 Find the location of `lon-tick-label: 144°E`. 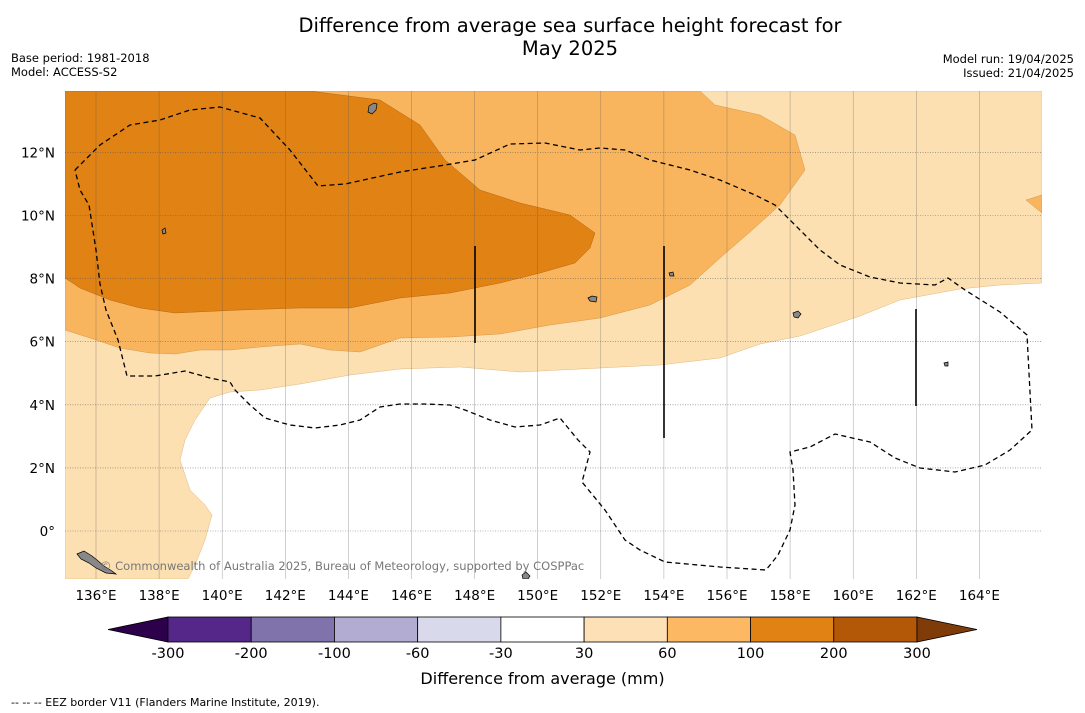

lon-tick-label: 144°E is located at coordinates (348, 596).